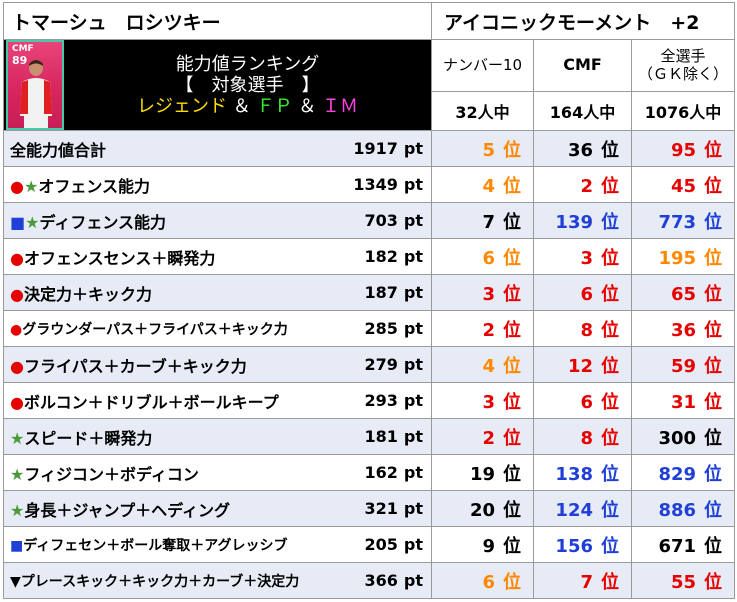 The image size is (737, 602). What do you see at coordinates (369, 436) in the screenshot?
I see `table-row: ★スピード＋瞬発力 181 pt 2 位 8 位 300 位` at bounding box center [369, 436].